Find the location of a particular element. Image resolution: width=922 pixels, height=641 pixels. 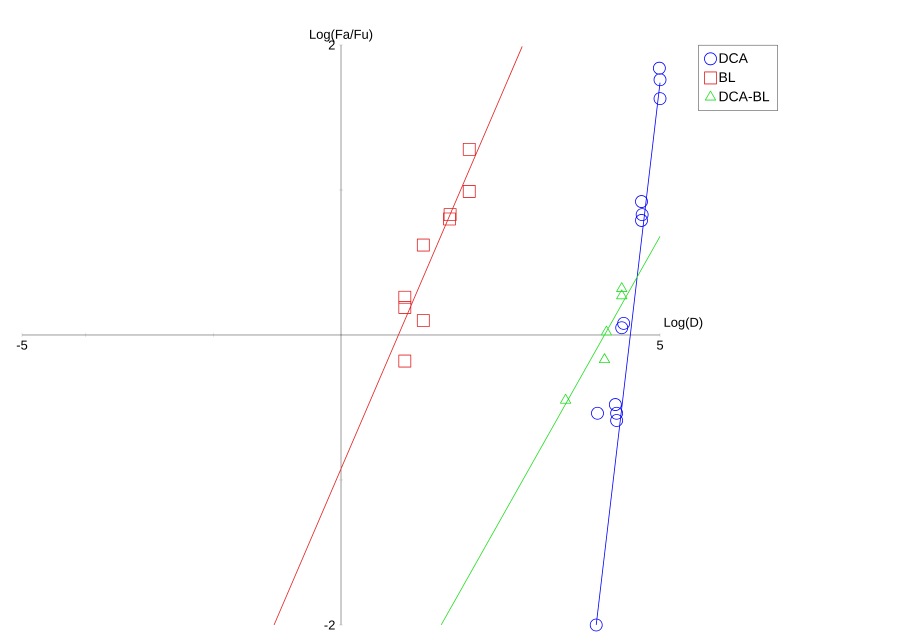

legend-label: BL is located at coordinates (728, 77).